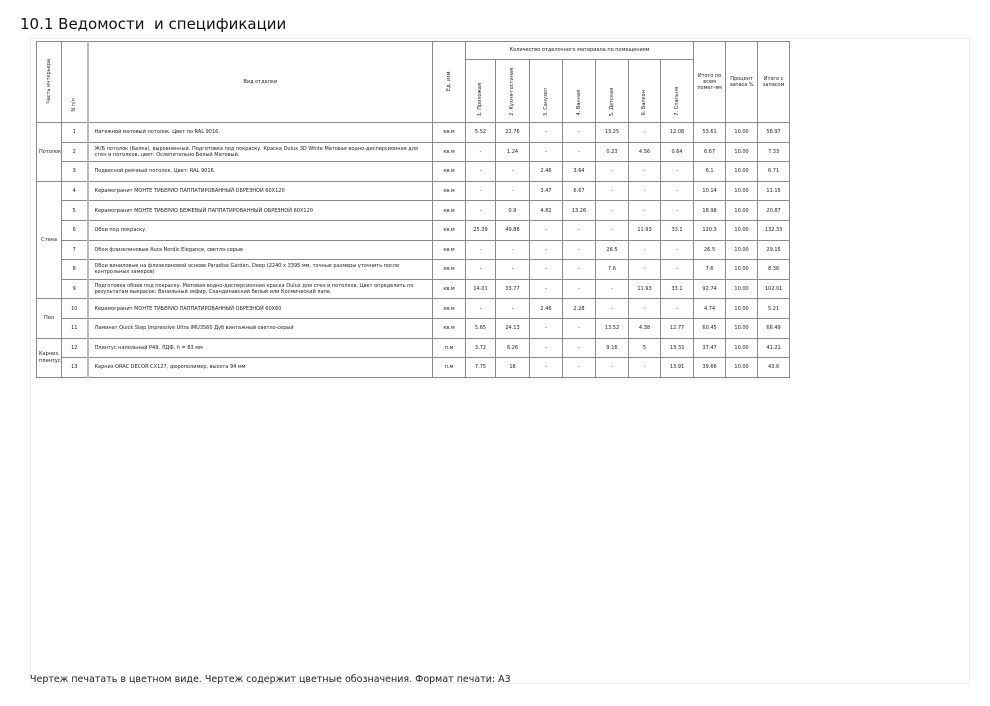 The height and width of the screenshot is (706, 990). Describe the element at coordinates (612, 328) in the screenshot. I see `quantity-cell: 13.52` at that location.